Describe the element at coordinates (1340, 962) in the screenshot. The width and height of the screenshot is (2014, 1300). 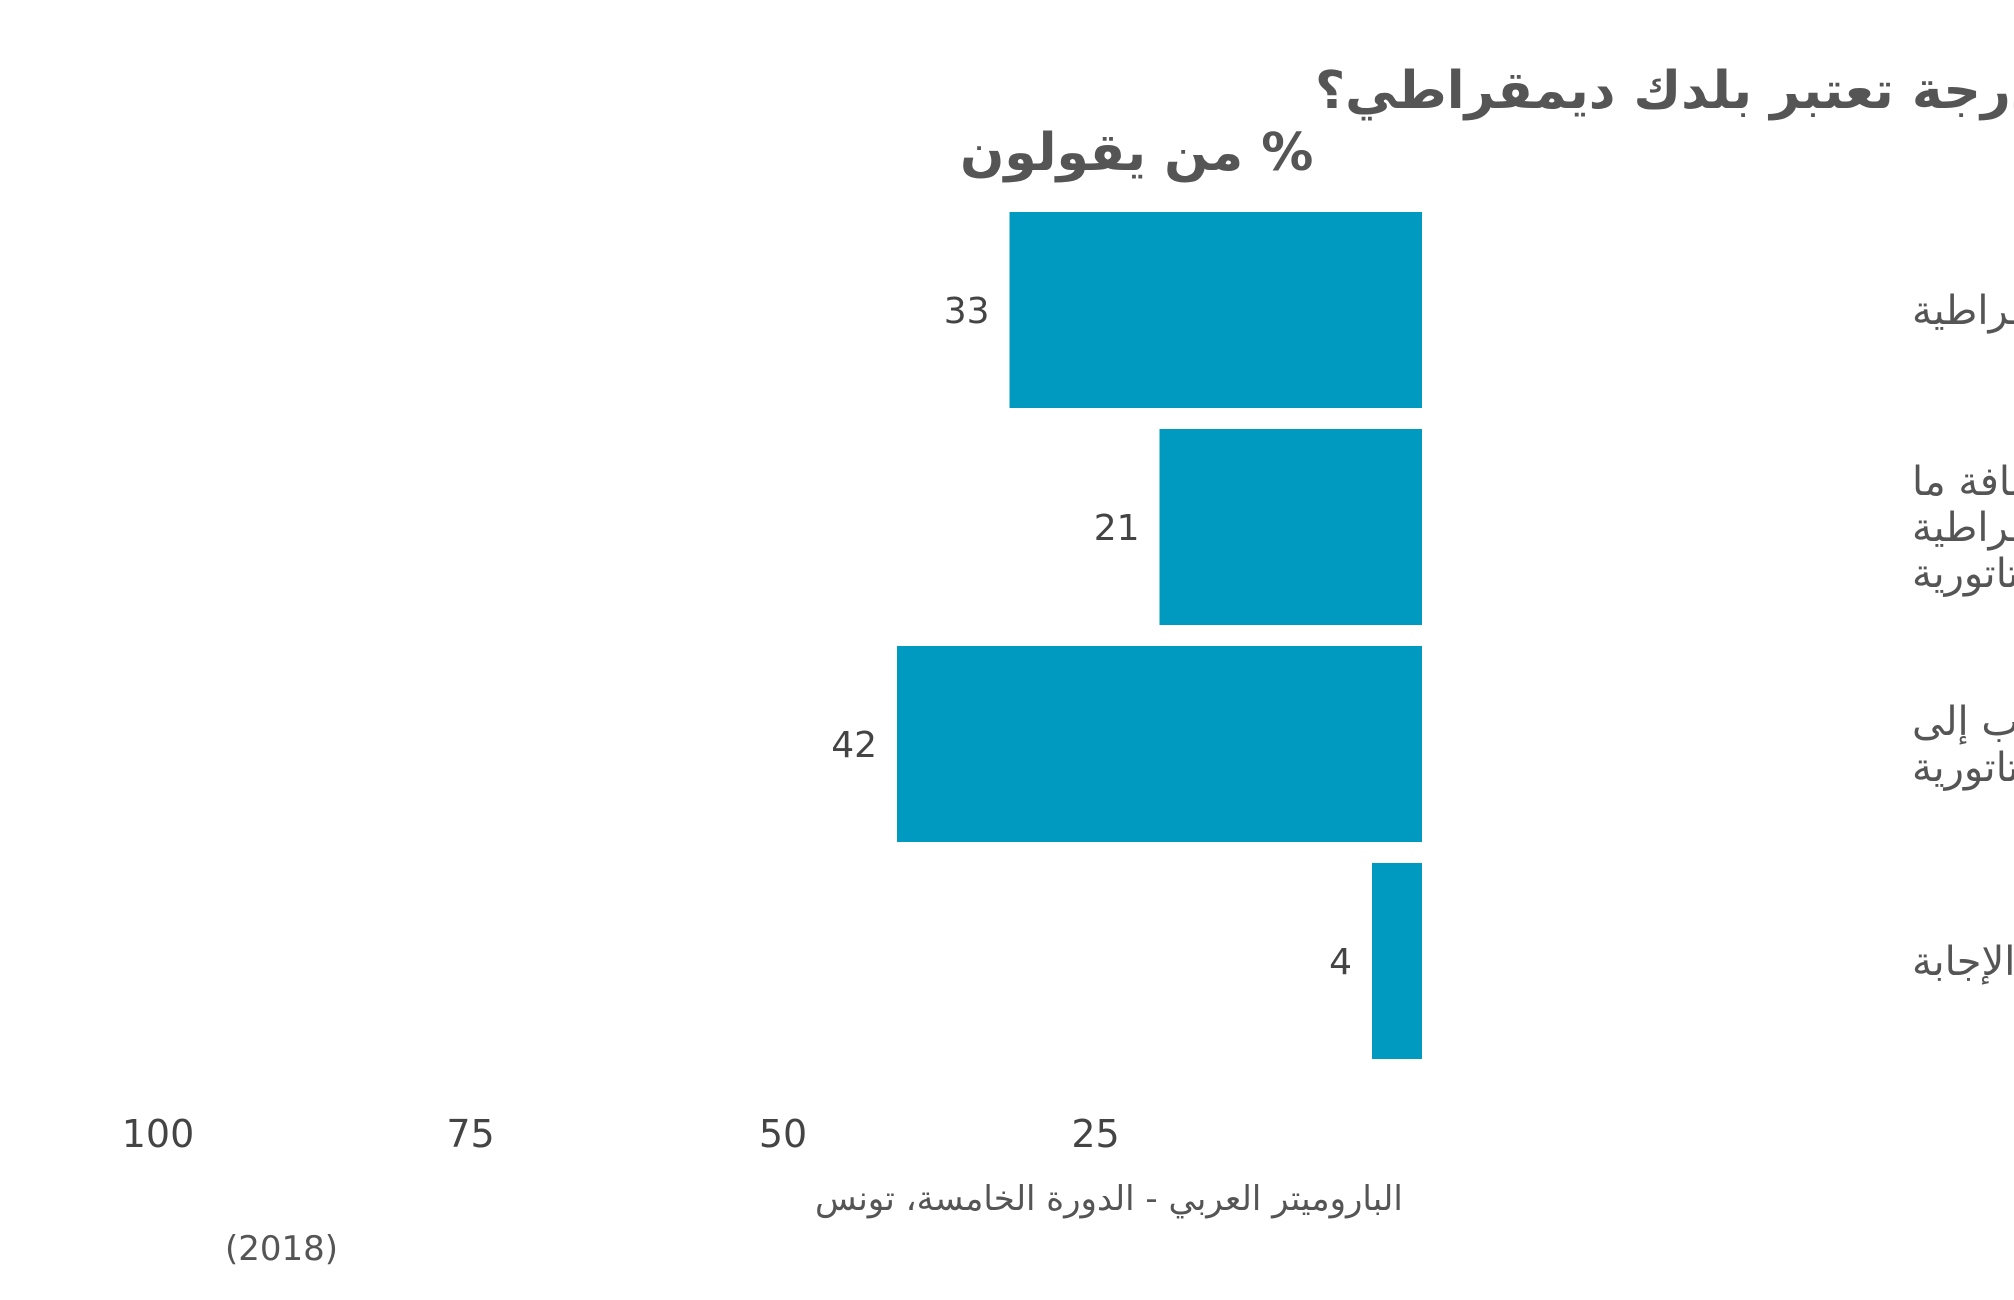
I see `value-label-4: 4` at that location.